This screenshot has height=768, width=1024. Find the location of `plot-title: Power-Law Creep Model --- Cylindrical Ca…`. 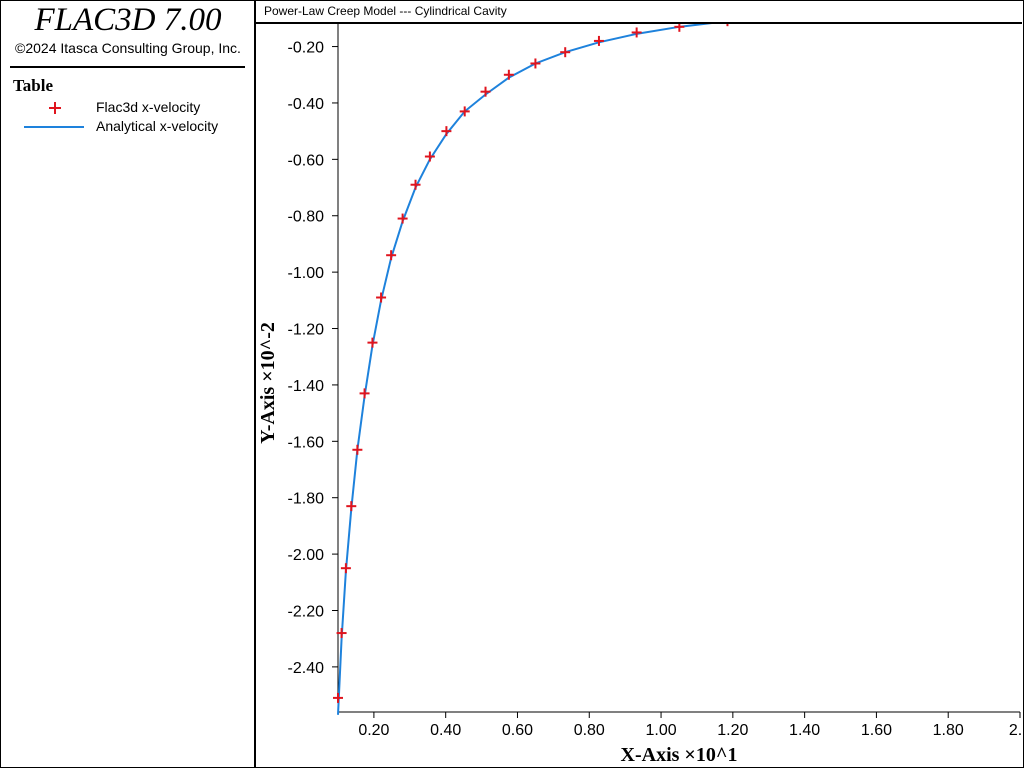

plot-title: Power-Law Creep Model --- Cylindrical Ca… is located at coordinates (385, 11).